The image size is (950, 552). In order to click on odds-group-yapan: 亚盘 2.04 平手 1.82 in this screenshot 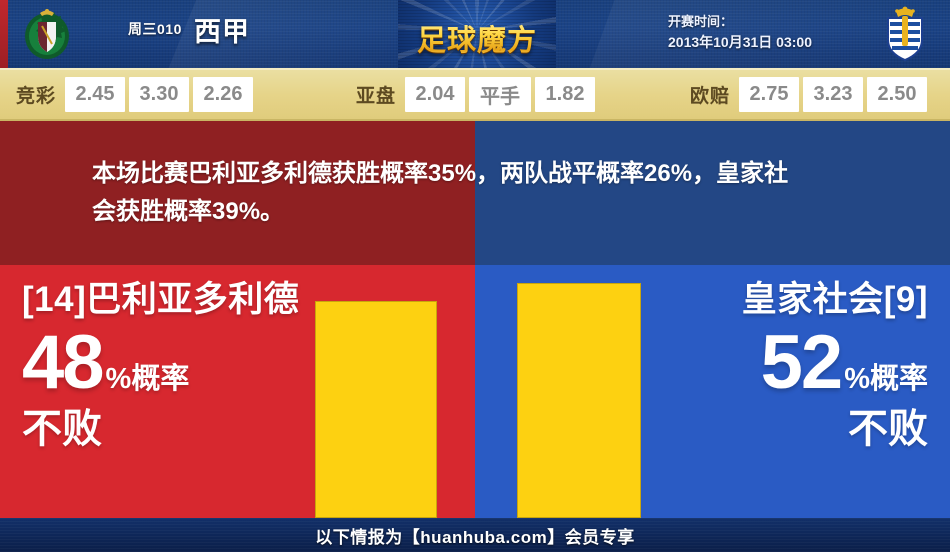, I will do `click(477, 94)`.